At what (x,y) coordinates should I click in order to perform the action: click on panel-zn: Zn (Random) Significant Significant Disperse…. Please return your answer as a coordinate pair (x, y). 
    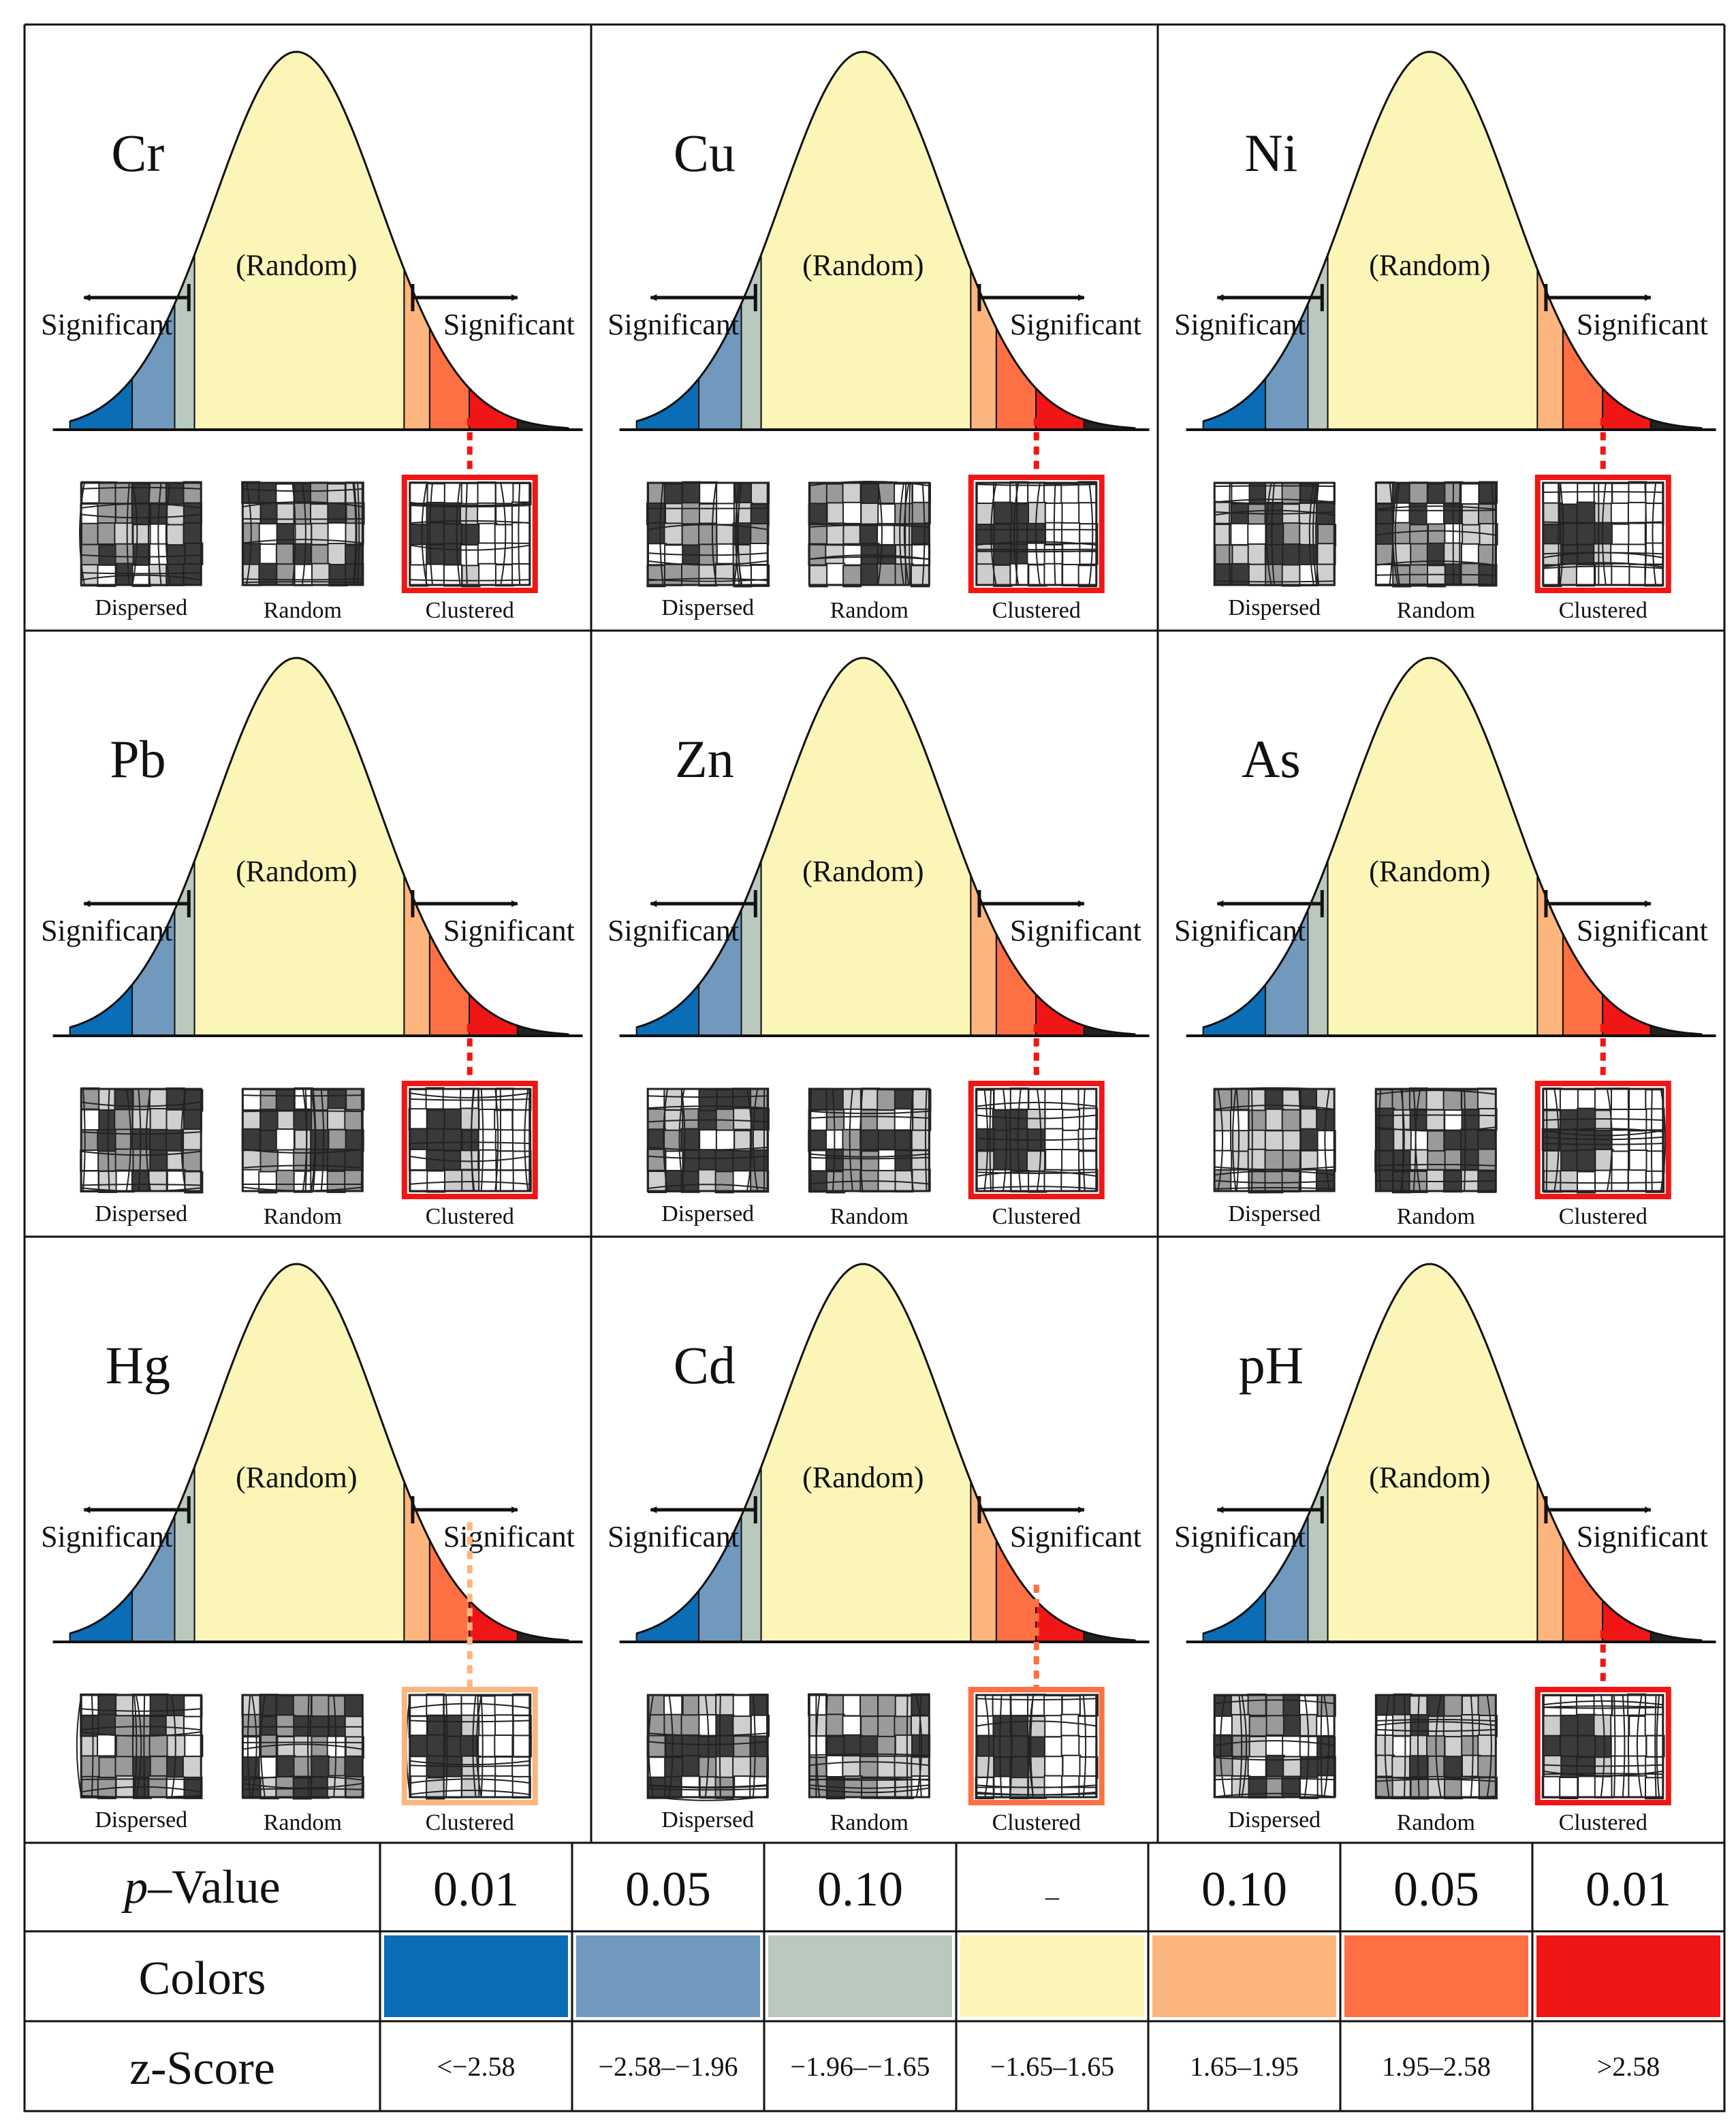
    Looking at the image, I should click on (878, 942).